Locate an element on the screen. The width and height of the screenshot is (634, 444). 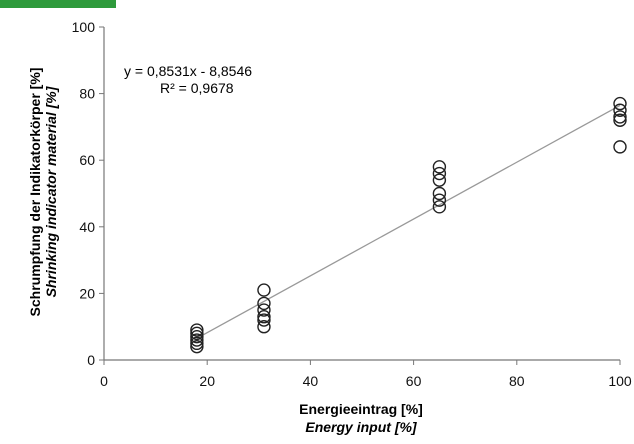
x-axis-label: Energieeintrag [%] is located at coordinates (361, 409).